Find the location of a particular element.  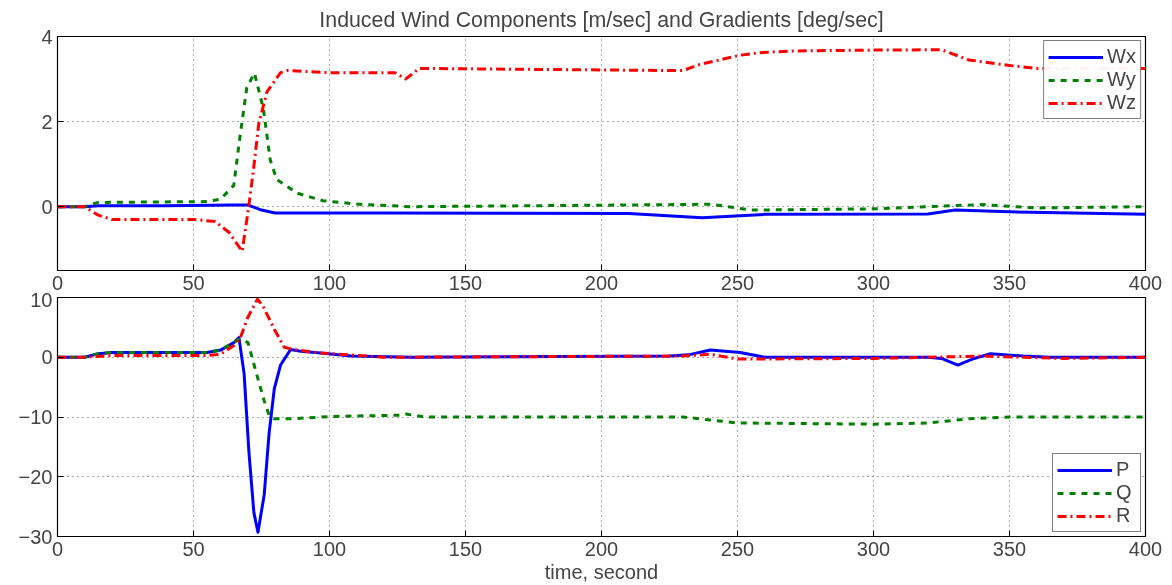

legend-label: Wy is located at coordinates (1121, 79).